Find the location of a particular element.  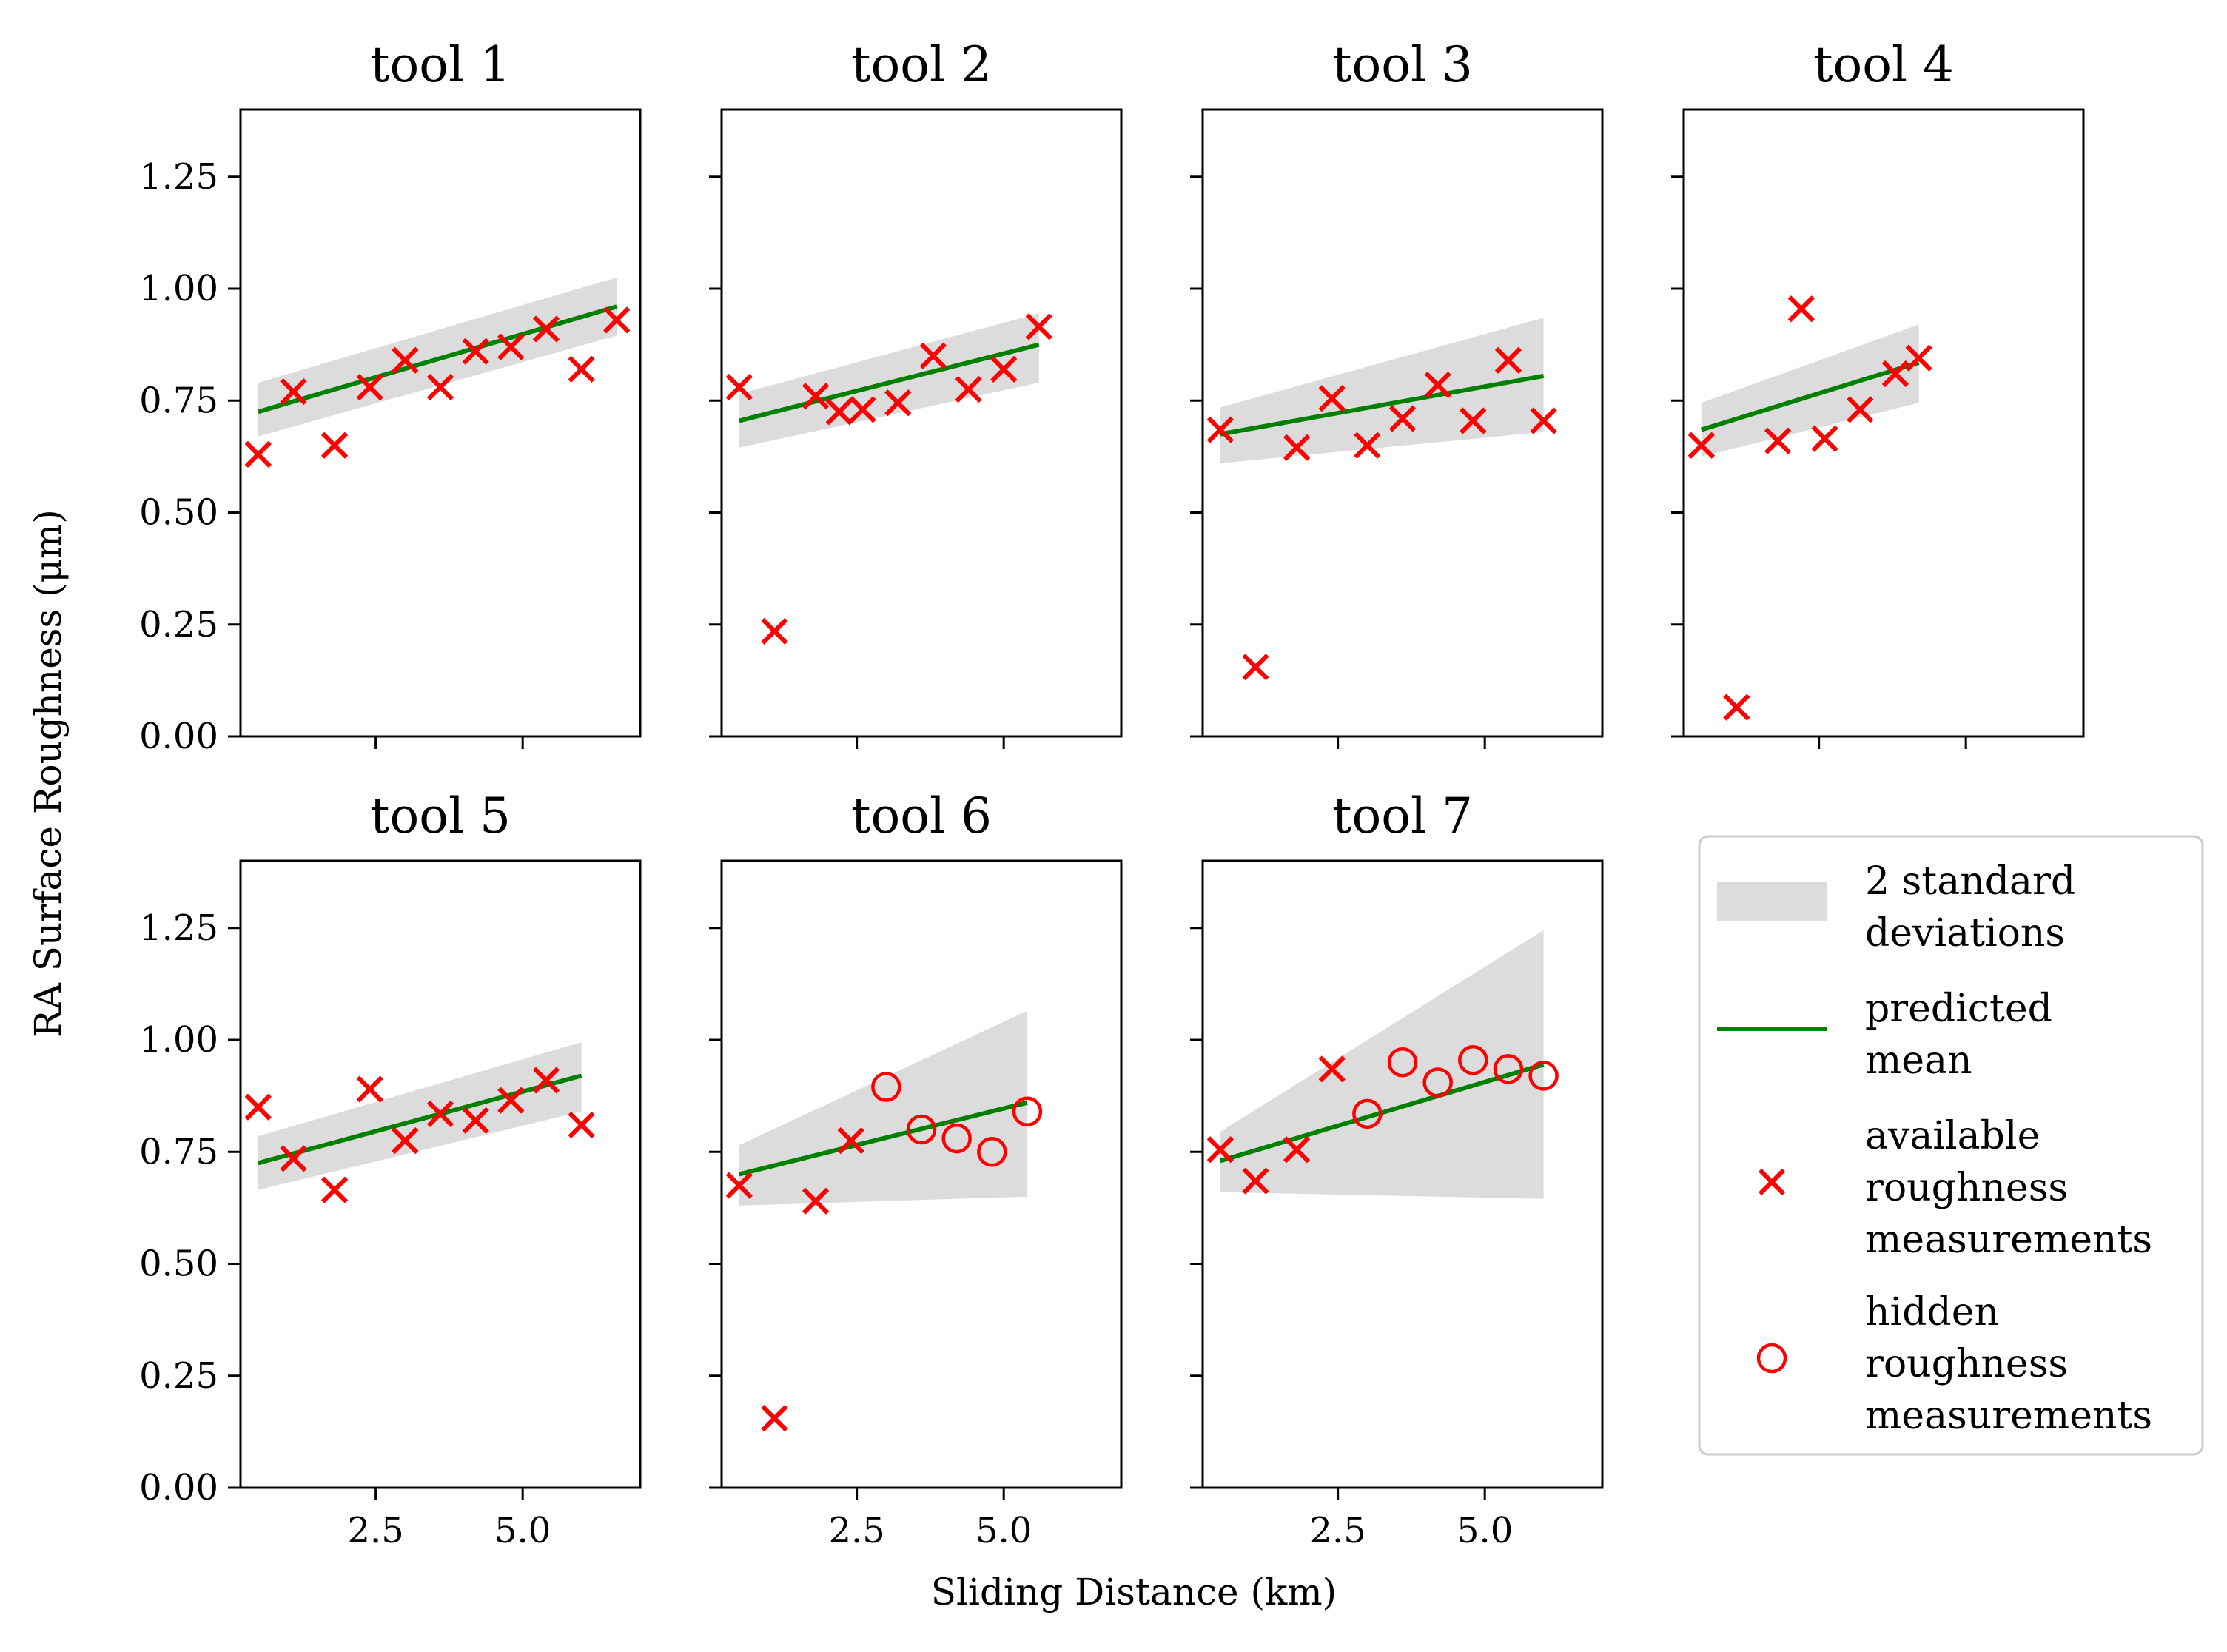

legend-label-line: 2 standard is located at coordinates (1970, 881).